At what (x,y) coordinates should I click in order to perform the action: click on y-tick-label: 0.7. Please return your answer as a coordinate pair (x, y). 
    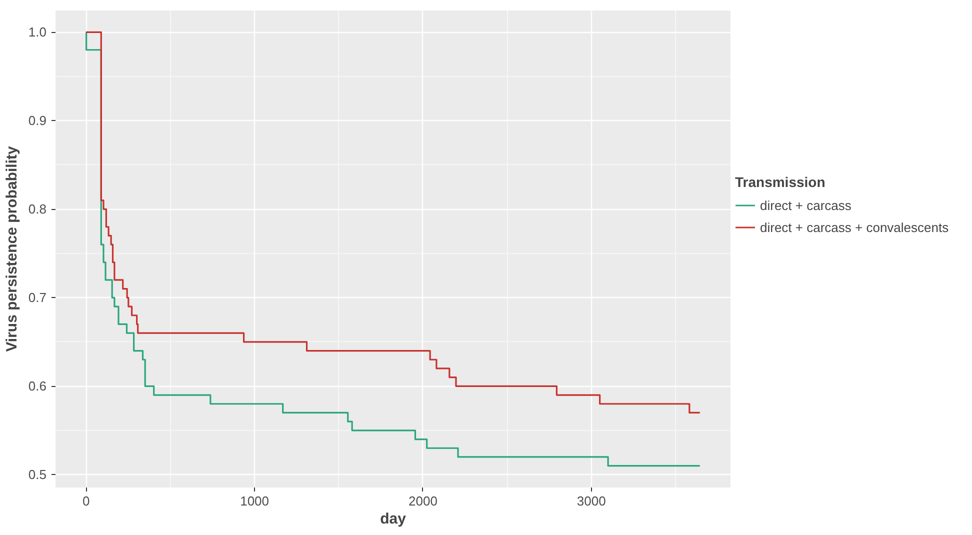
    Looking at the image, I should click on (37, 298).